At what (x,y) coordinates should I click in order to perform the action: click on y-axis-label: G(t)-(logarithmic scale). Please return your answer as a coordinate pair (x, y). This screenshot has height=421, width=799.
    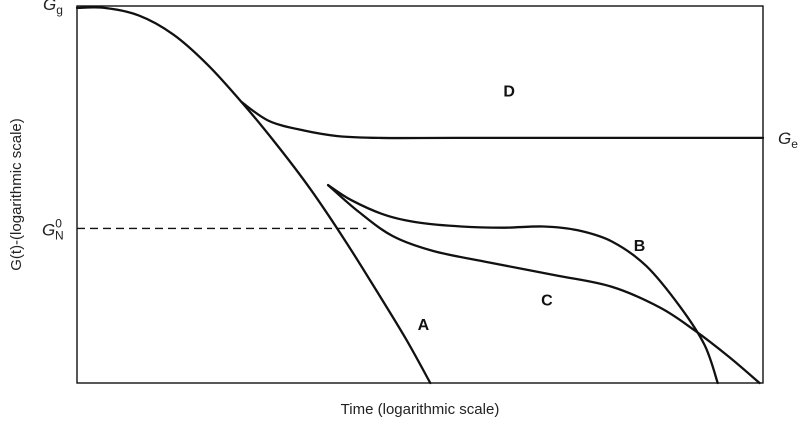
    Looking at the image, I should click on (16, 194).